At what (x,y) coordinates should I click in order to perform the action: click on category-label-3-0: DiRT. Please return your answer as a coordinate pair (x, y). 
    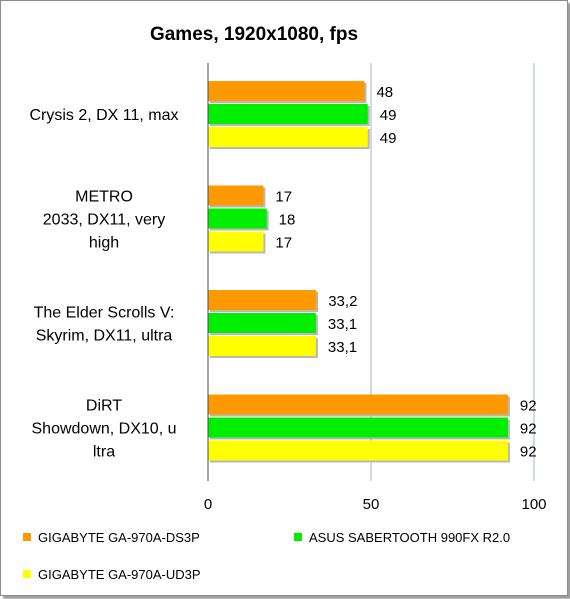
    Looking at the image, I should click on (104, 406).